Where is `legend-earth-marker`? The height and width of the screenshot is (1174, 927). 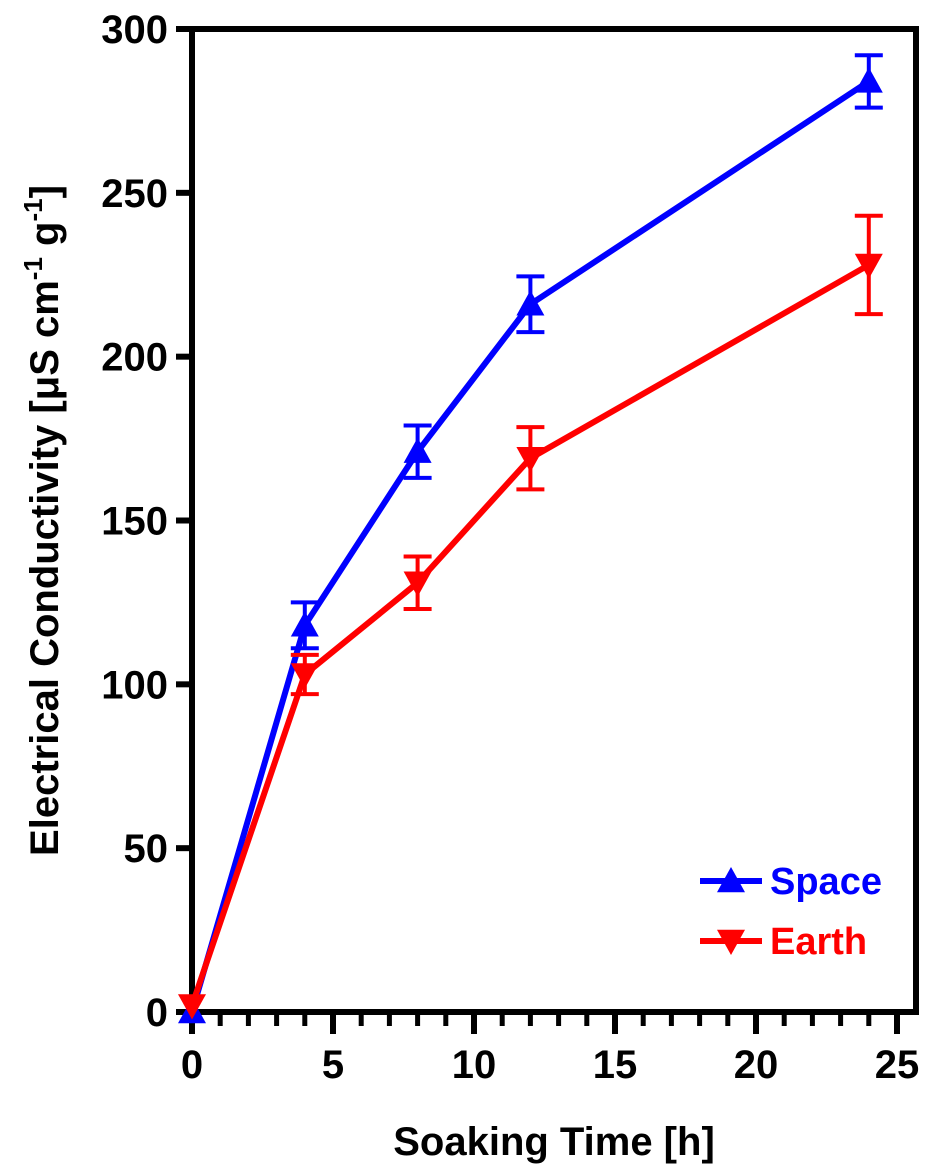 legend-earth-marker is located at coordinates (731, 942).